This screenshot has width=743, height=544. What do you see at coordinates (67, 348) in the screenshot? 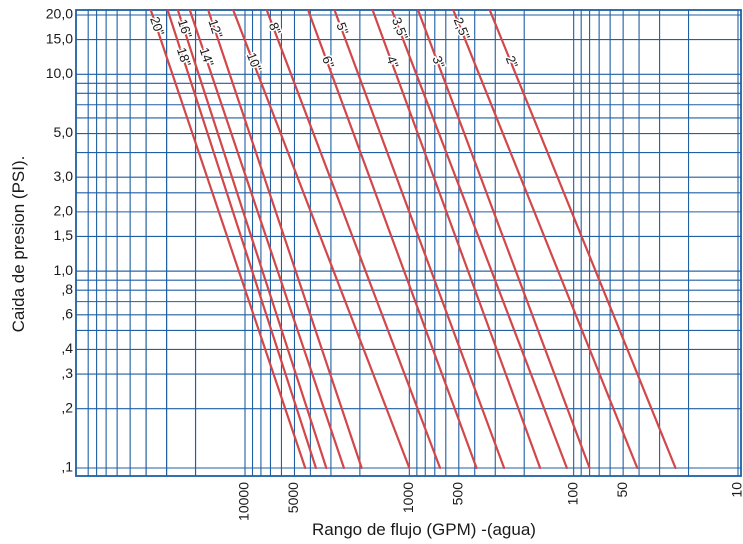
I see `y-tick-label: ,4` at bounding box center [67, 348].